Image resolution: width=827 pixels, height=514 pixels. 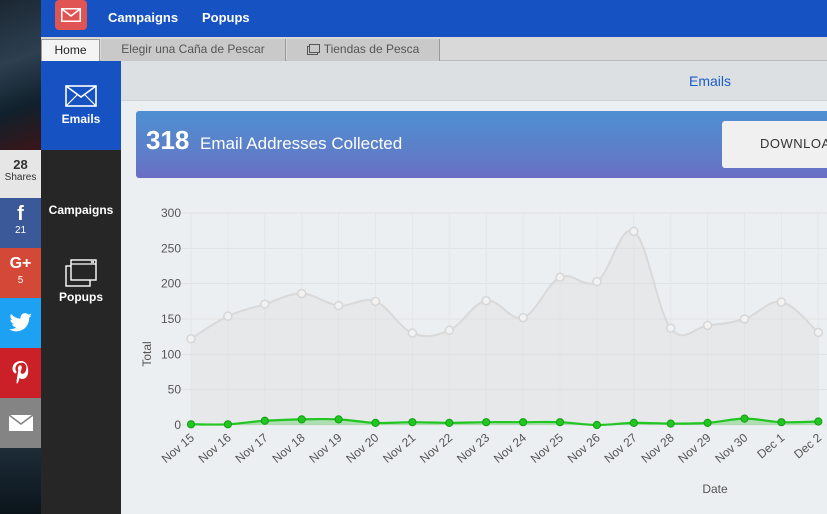 What do you see at coordinates (20, 273) in the screenshot?
I see `googleplus-share-button: G+ 5` at bounding box center [20, 273].